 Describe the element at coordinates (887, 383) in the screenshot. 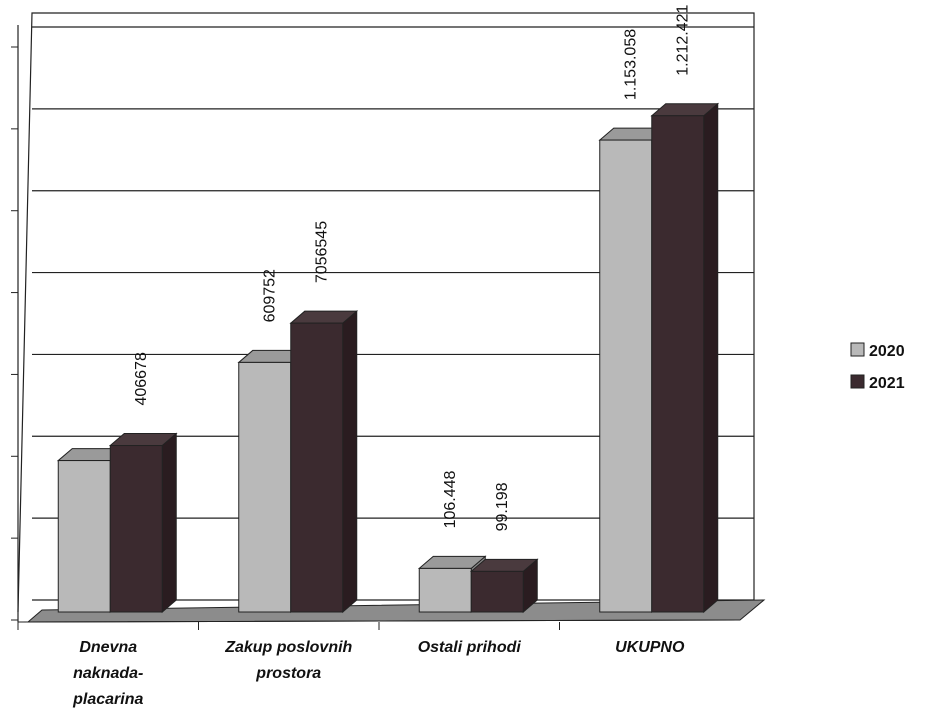

I see `legend-label: 2021` at that location.